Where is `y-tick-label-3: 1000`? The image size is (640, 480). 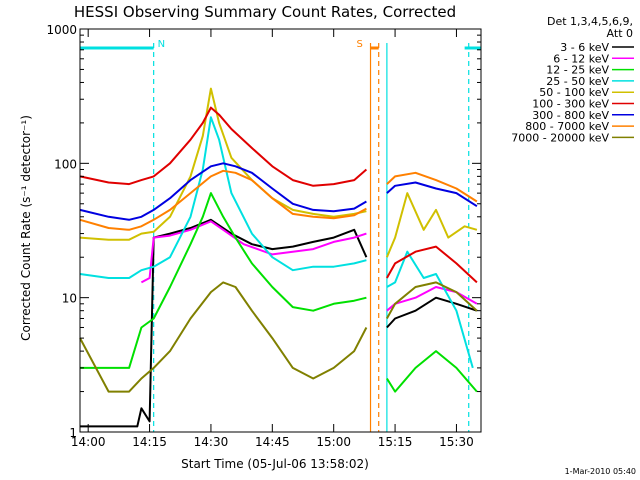 y-tick-label-3: 1000 is located at coordinates (61, 30).